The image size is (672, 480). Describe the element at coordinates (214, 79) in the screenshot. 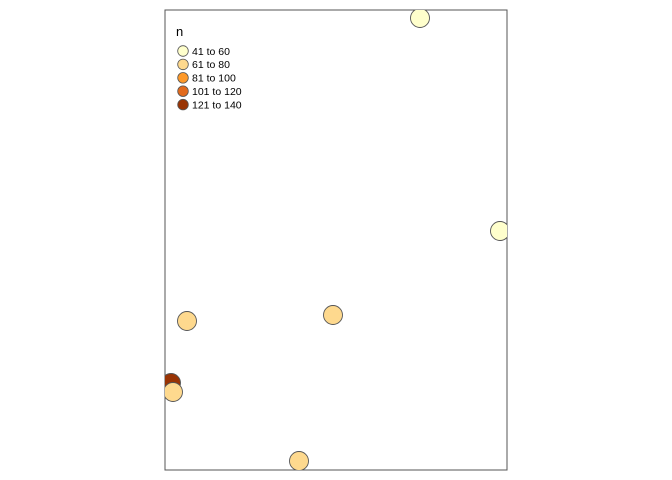

I see `legend-label: 81 to 100` at that location.